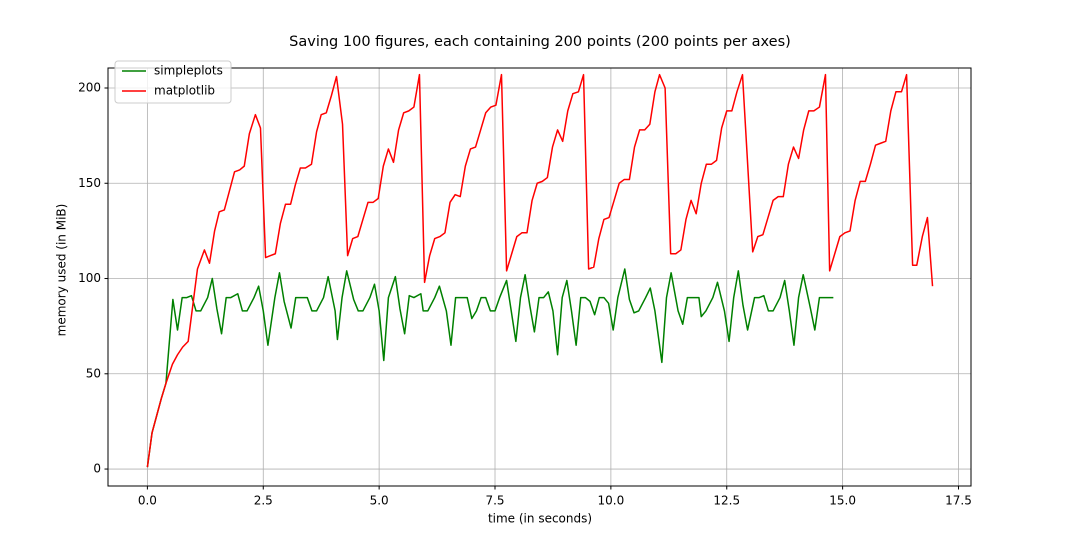 This screenshot has width=1080, height=540. What do you see at coordinates (842, 501) in the screenshot?
I see `x-tick-label: 15.0` at bounding box center [842, 501].